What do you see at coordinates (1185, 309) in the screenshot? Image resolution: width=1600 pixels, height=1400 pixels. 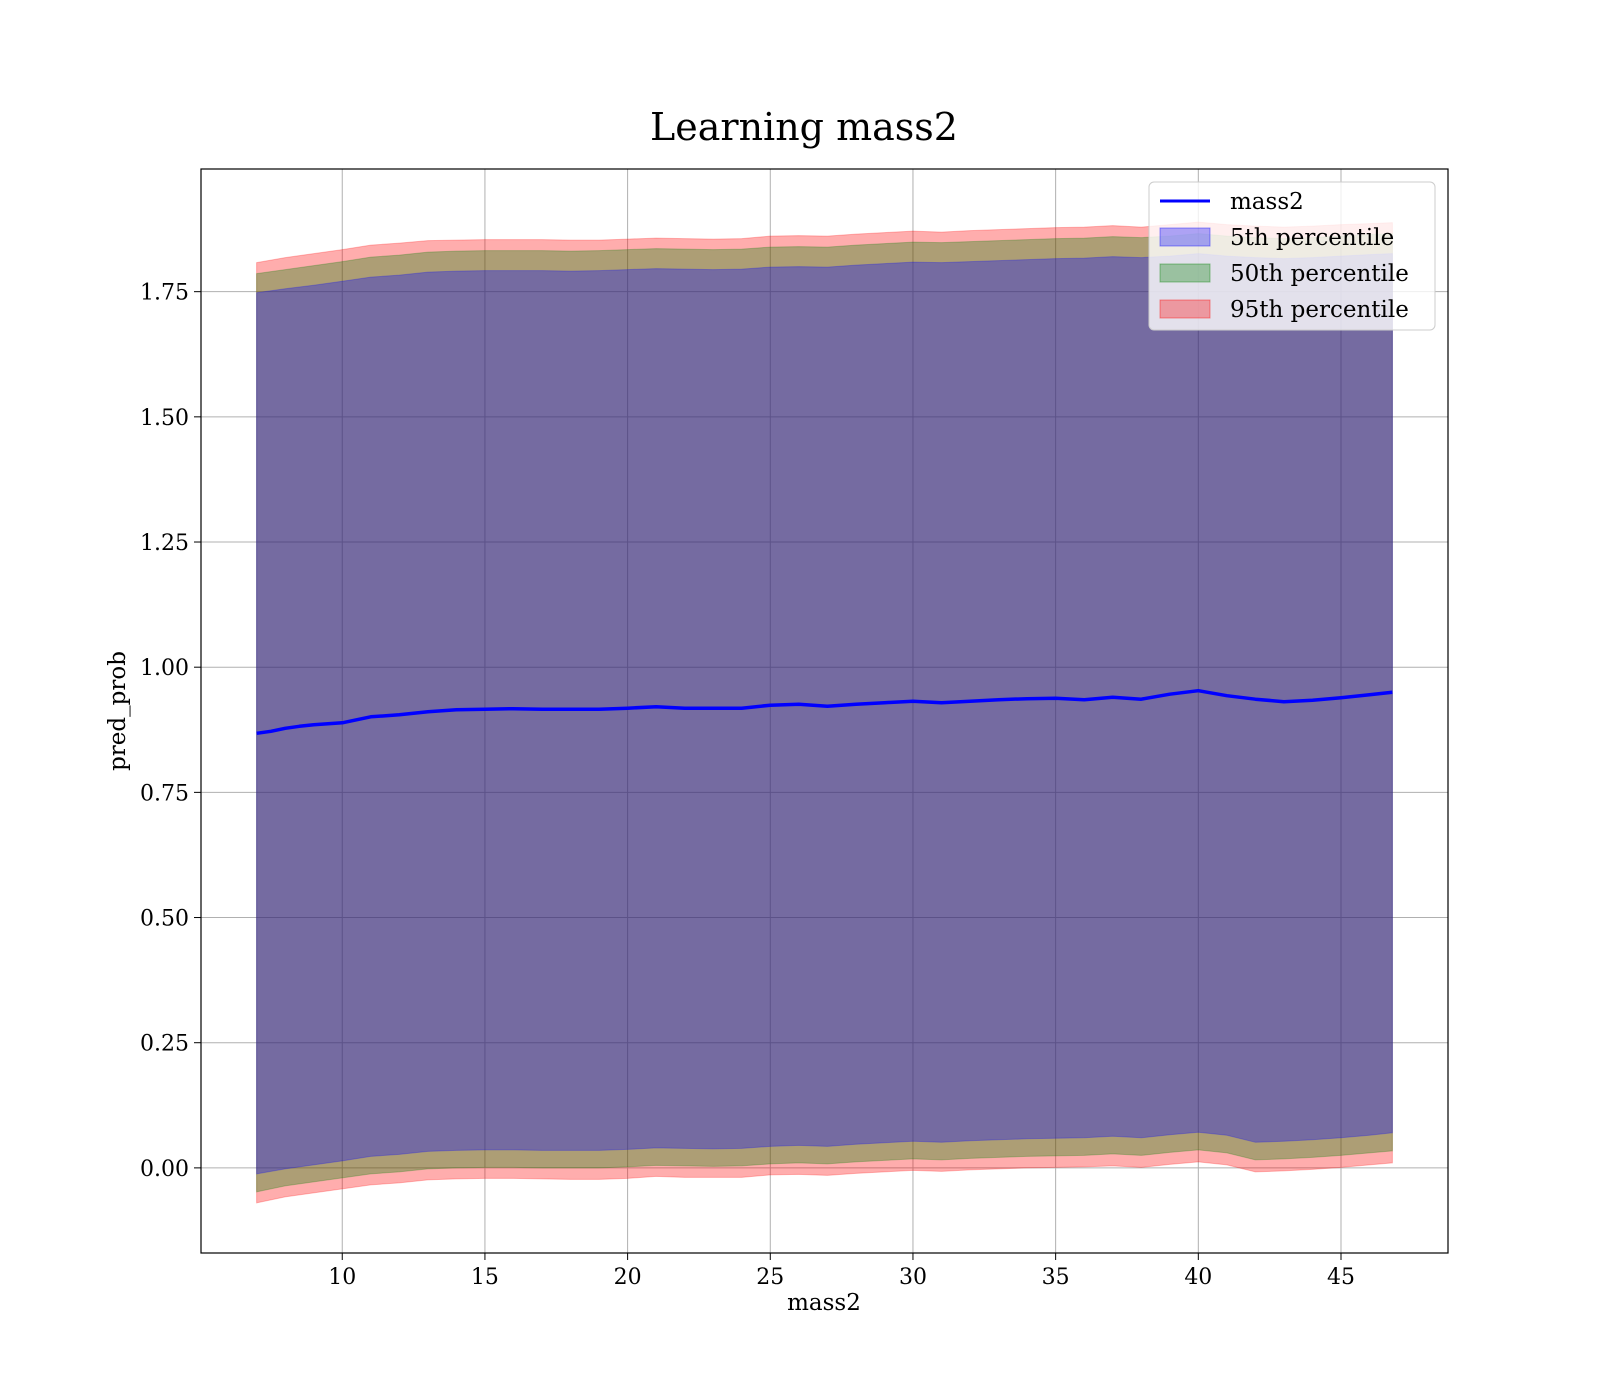 I see `legend-swatch-95th` at bounding box center [1185, 309].